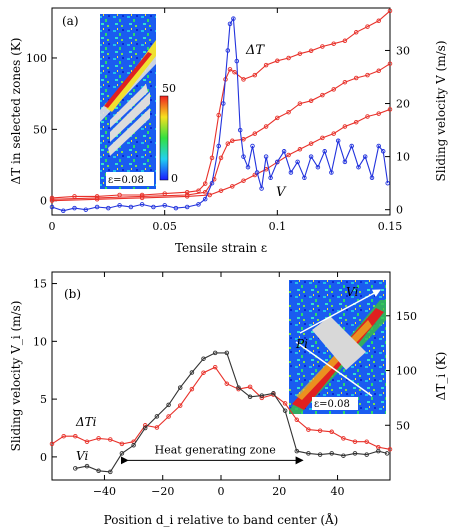 The height and width of the screenshot is (531, 457). What do you see at coordinates (16, 111) in the screenshot?
I see `panel-a-ylabel-left: ΔT in selected zones (K)` at bounding box center [16, 111].